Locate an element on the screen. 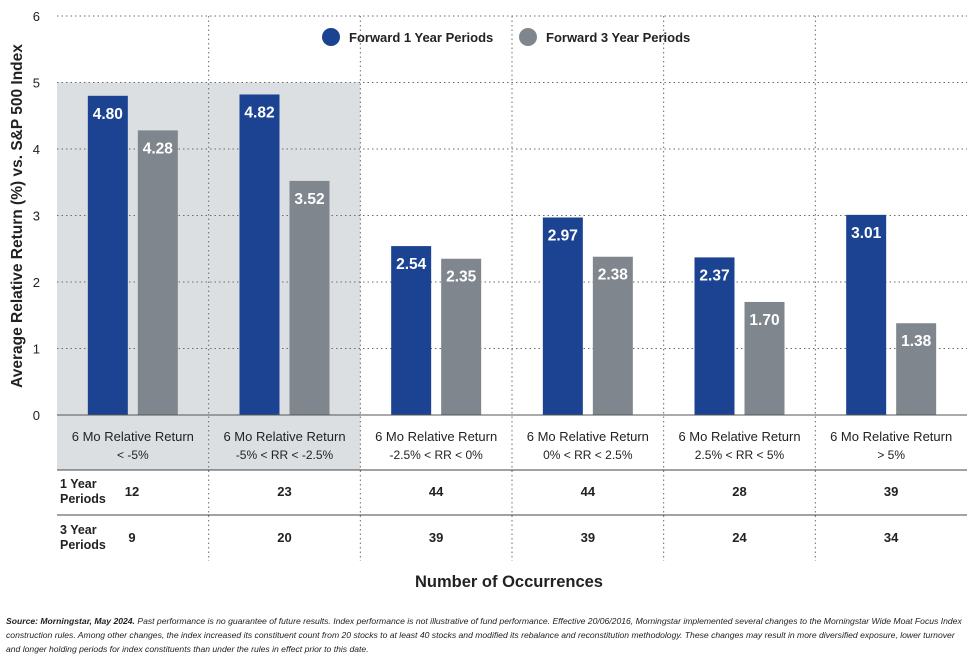 This screenshot has height=669, width=977. table-row-label: 1 Year is located at coordinates (78, 484).